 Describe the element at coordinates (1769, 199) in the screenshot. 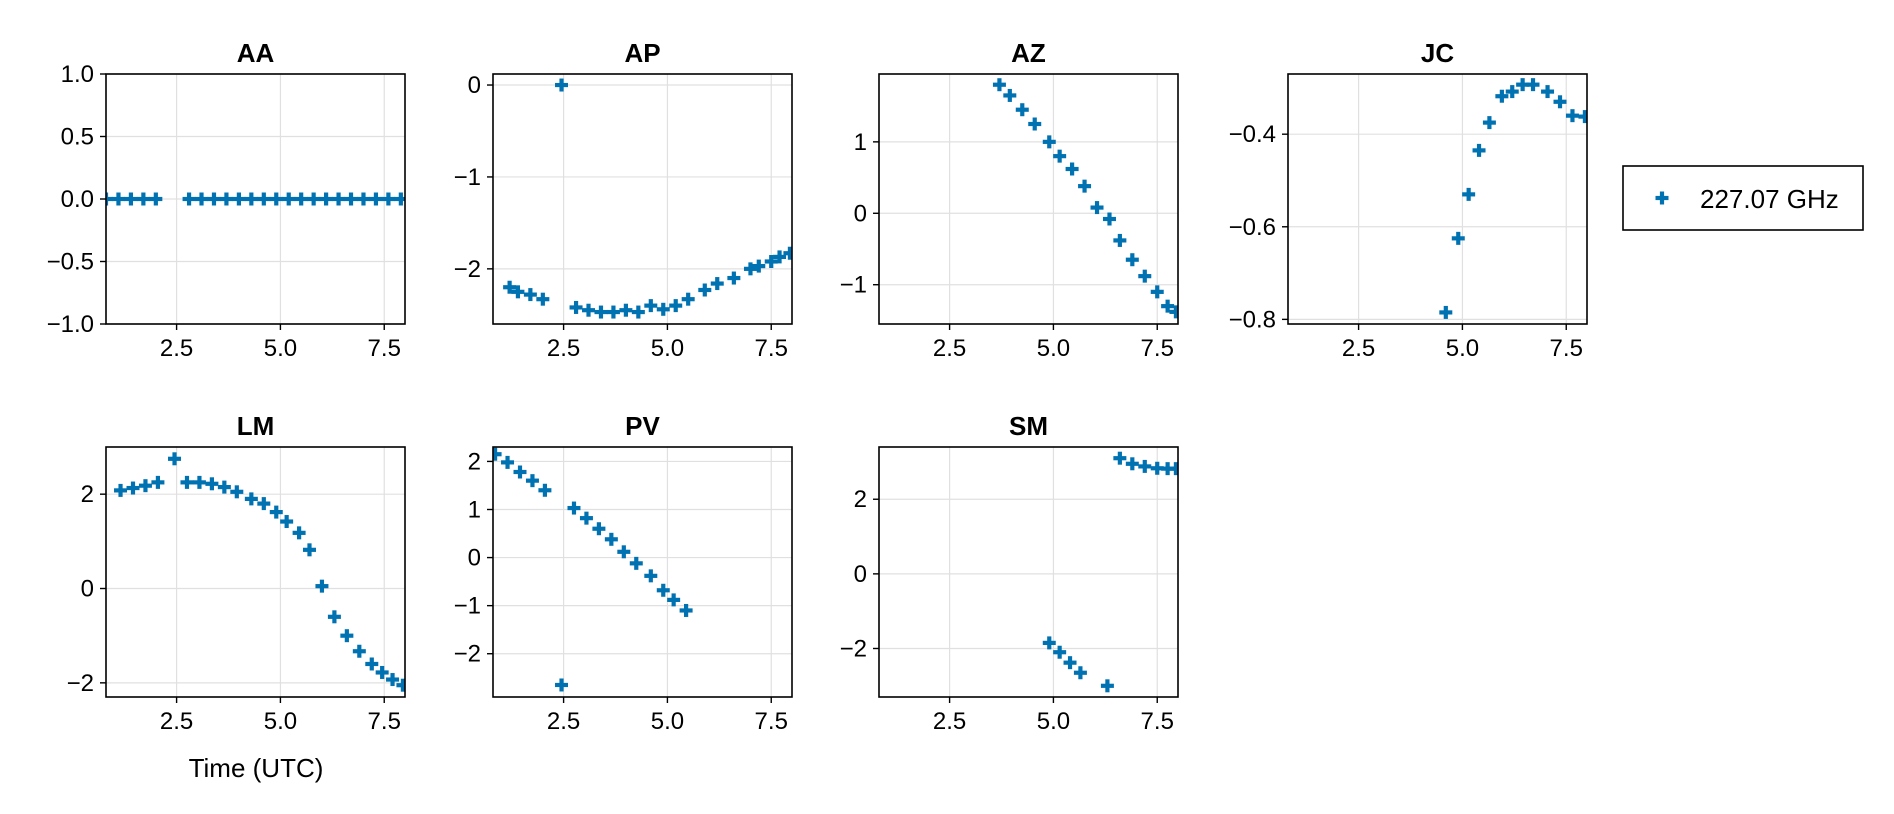

I see `legend-entry-label: 227.07 GHz` at that location.